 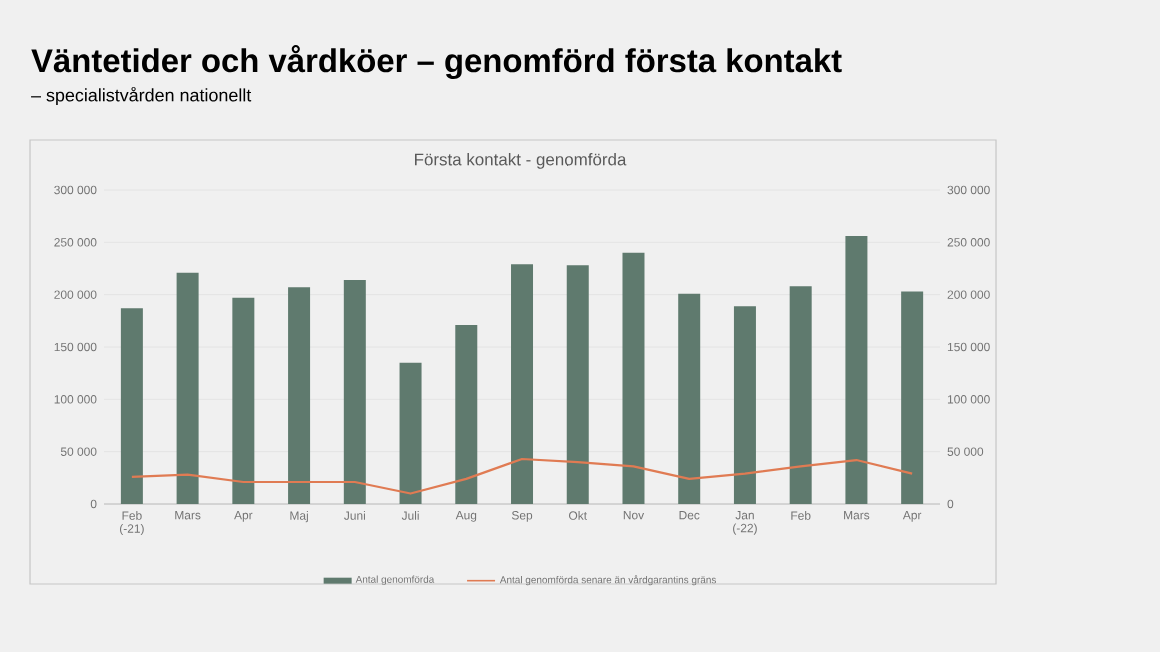 I want to click on text: Första kontakt - genomförda, so click(x=521, y=161).